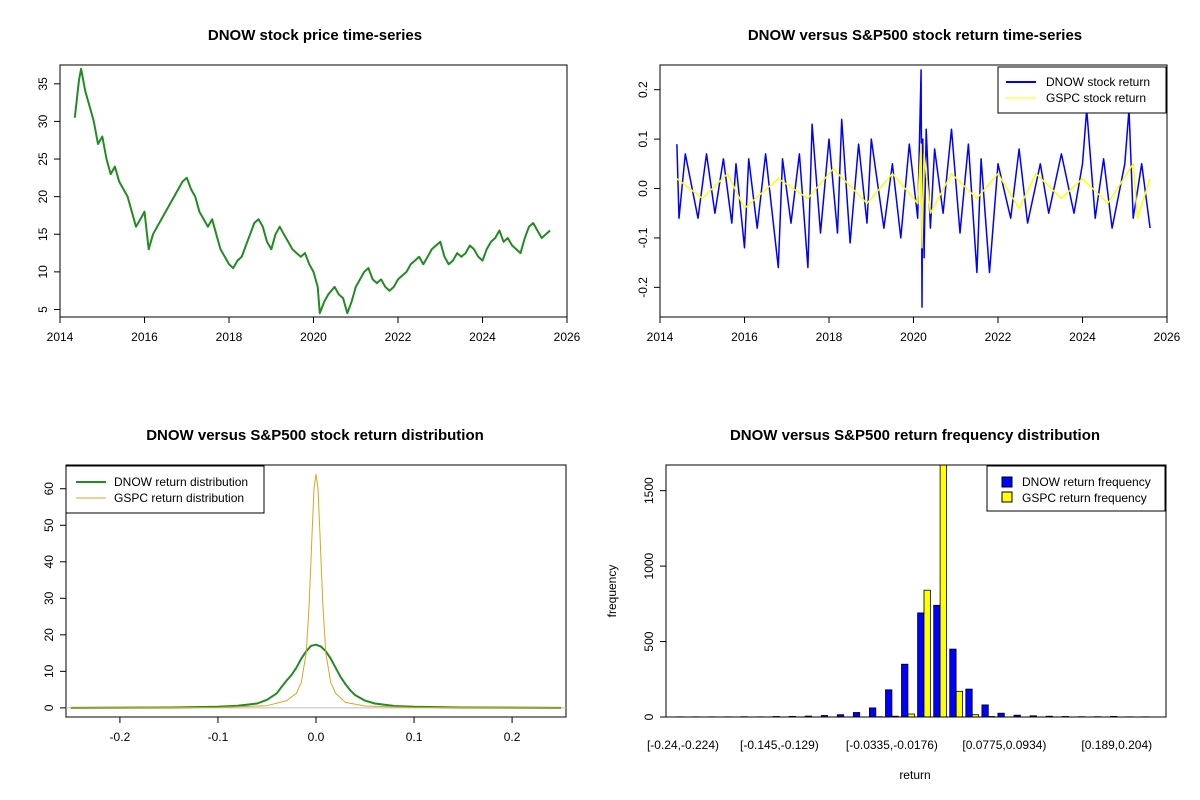  What do you see at coordinates (43, 159) in the screenshot?
I see `price-y-tick-label: 25` at bounding box center [43, 159].